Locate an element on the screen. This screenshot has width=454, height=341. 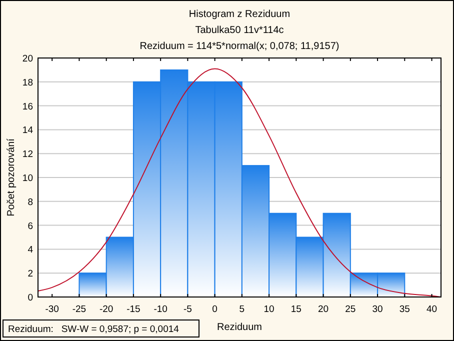
x-tick-label: -15 is located at coordinates (133, 309).